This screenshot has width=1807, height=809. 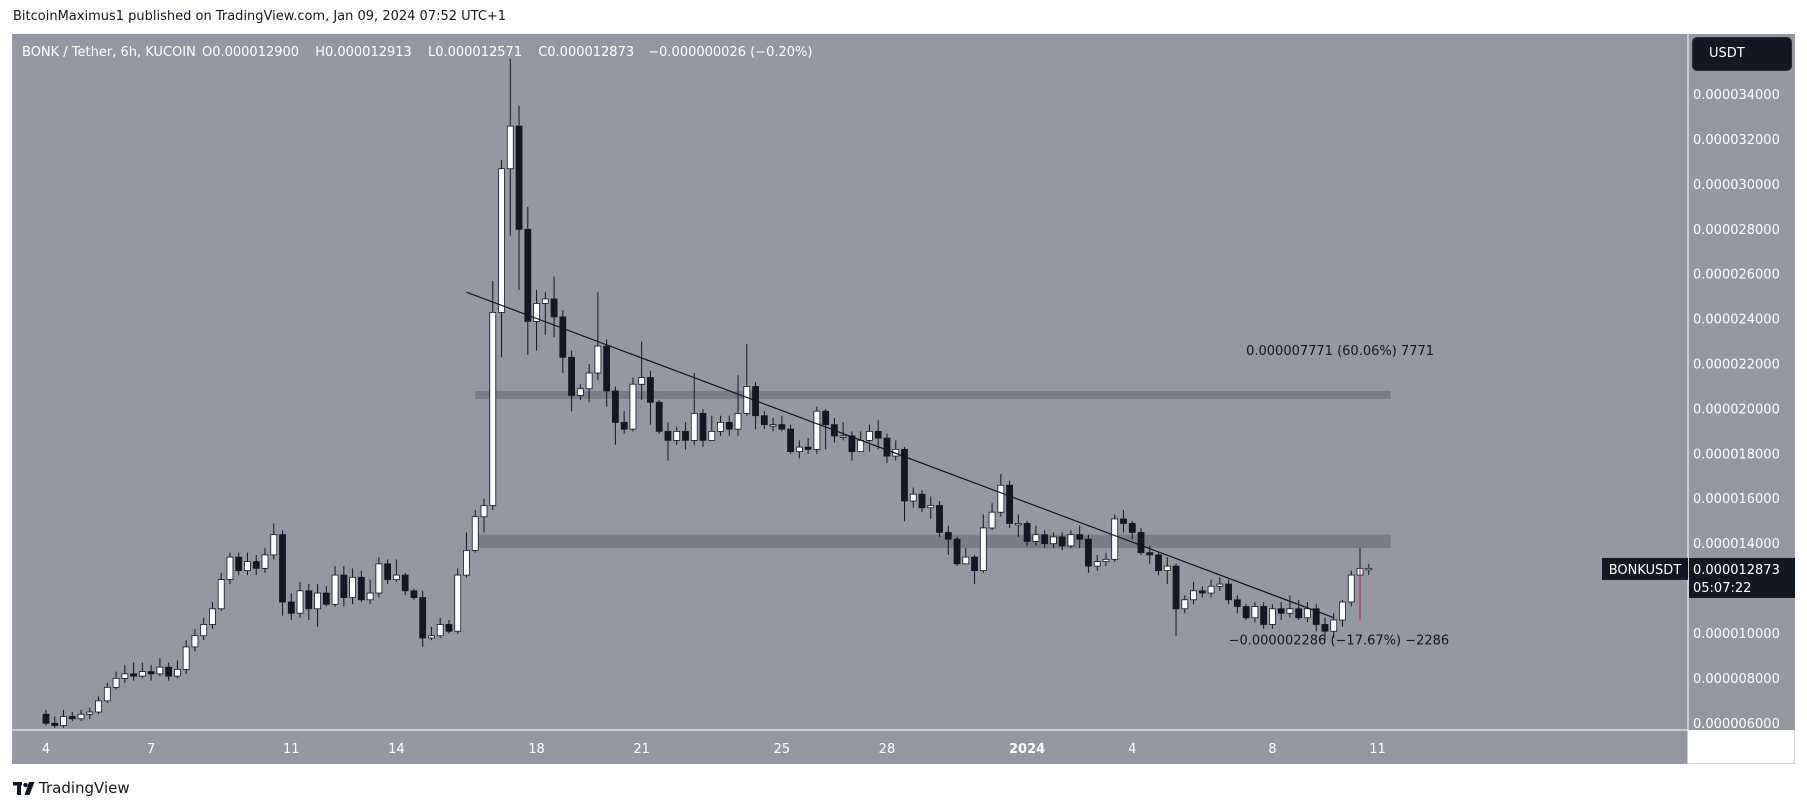 I want to click on price-tick-label: 0.000030000, so click(x=1736, y=185).